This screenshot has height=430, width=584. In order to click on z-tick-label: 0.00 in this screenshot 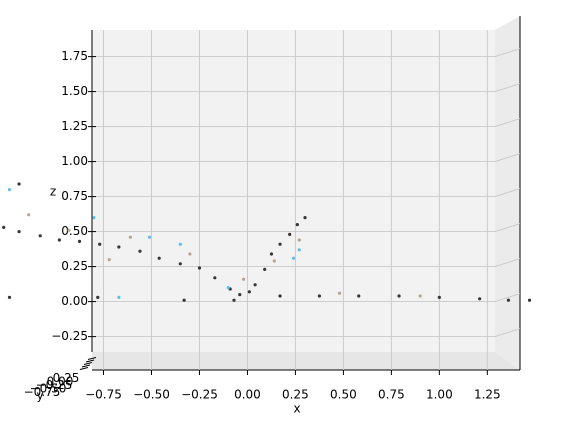, I will do `click(74, 301)`.